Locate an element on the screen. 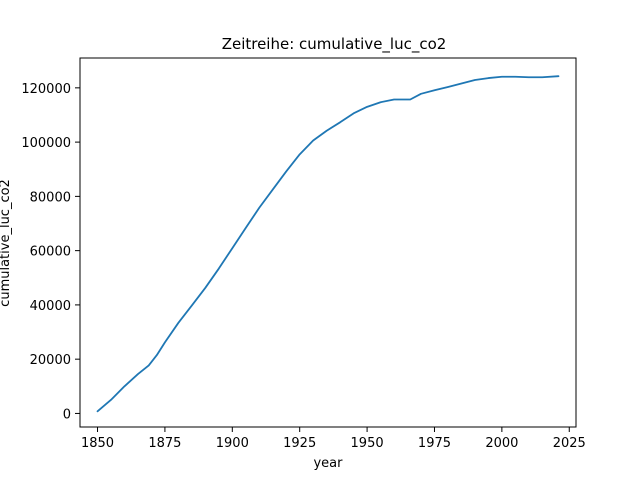  x-tick-label: 1950 is located at coordinates (367, 443).